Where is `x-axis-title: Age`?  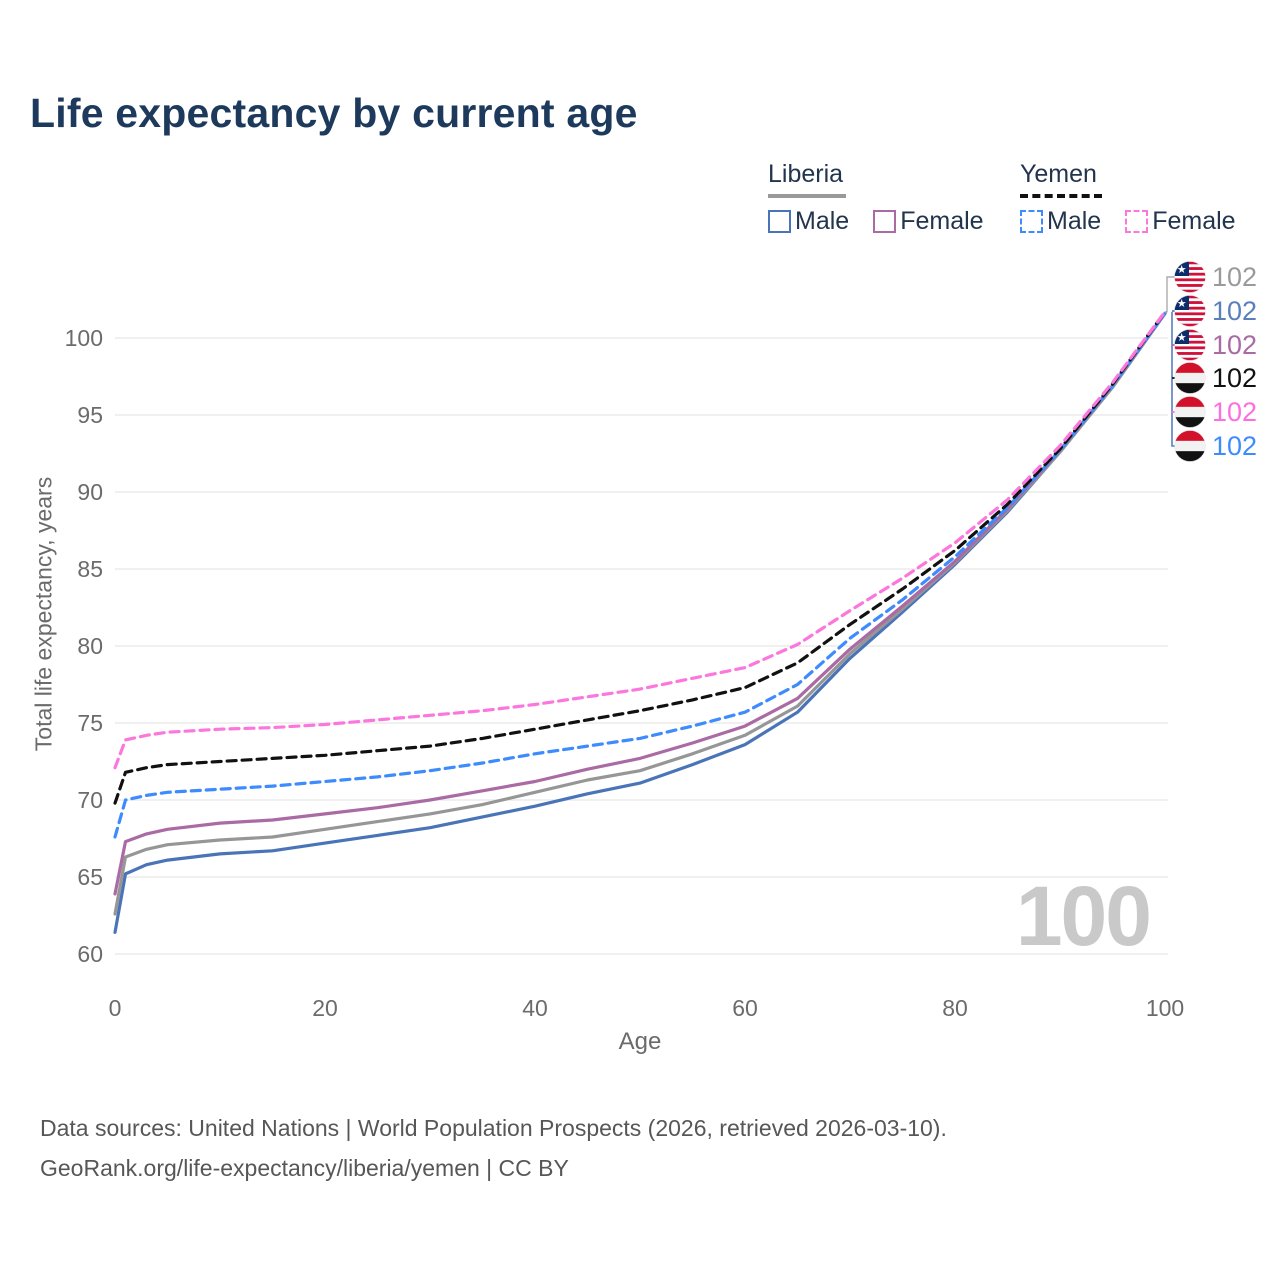 x-axis-title: Age is located at coordinates (640, 1041).